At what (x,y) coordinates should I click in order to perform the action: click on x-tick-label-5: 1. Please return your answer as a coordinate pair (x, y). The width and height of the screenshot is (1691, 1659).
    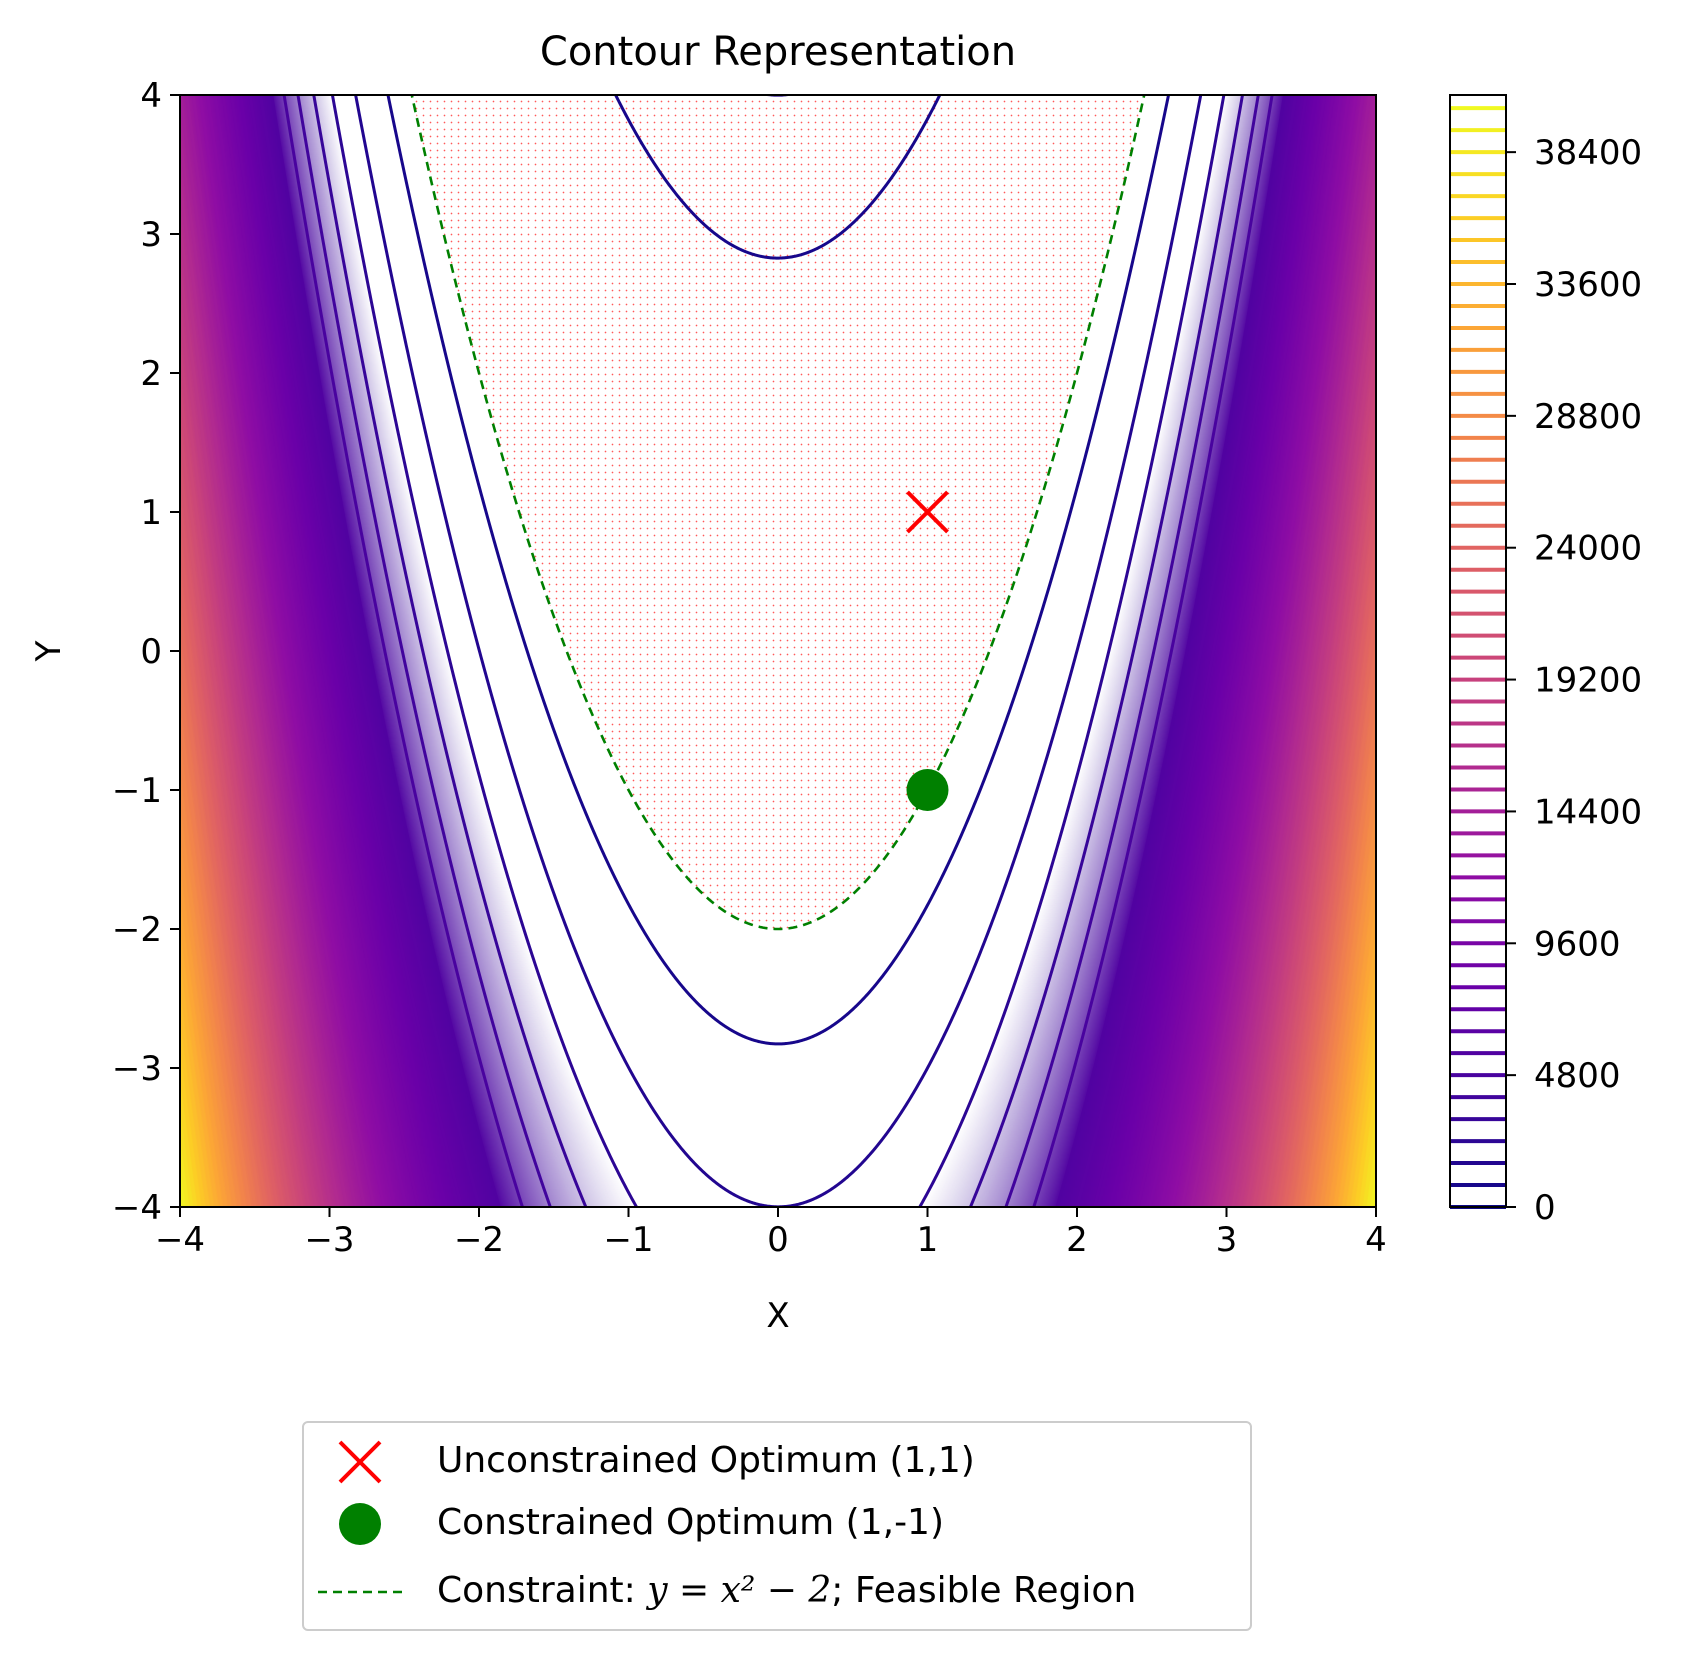
    Looking at the image, I should click on (928, 1240).